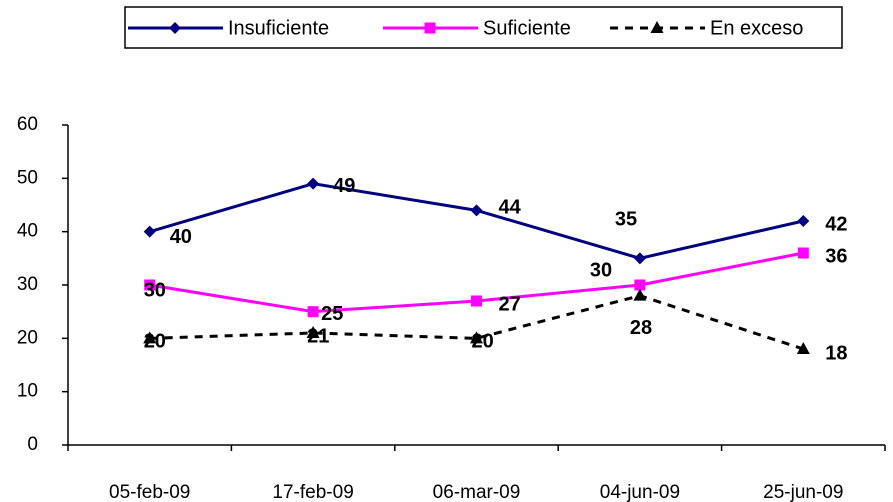  I want to click on y-tick-label: 10, so click(27, 391).